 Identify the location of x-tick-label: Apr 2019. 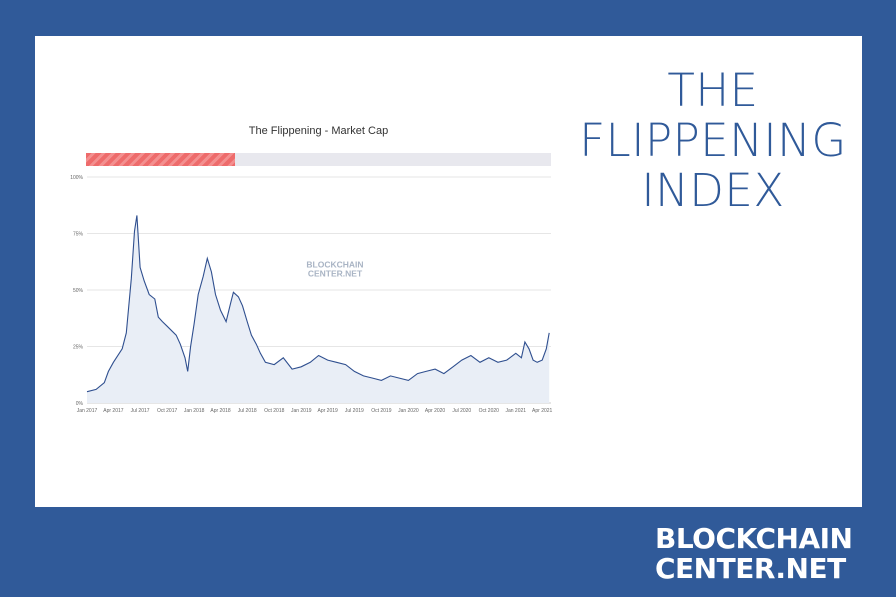
(328, 411).